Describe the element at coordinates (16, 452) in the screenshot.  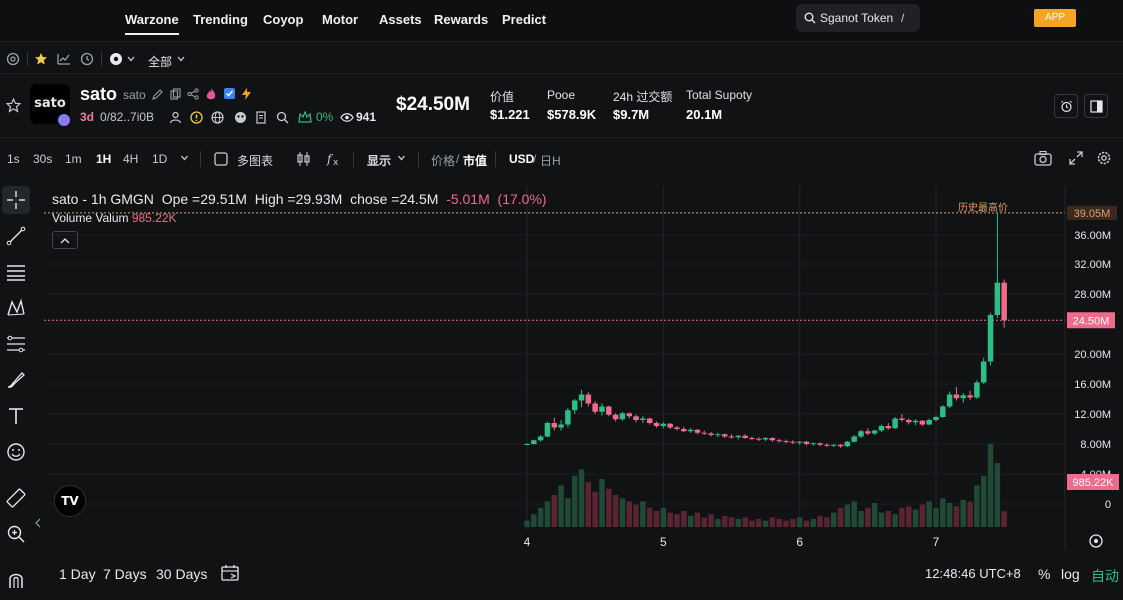
I see `emoji-icon` at that location.